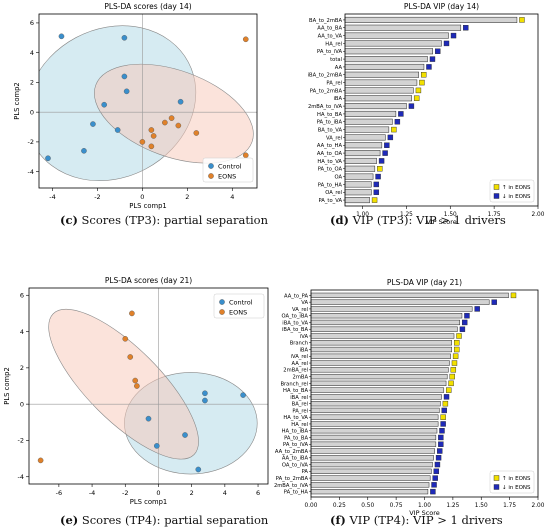  Describe the element at coordinates (329, 29) in the screenshot. I see `category-label: AA_to_BA` at that location.